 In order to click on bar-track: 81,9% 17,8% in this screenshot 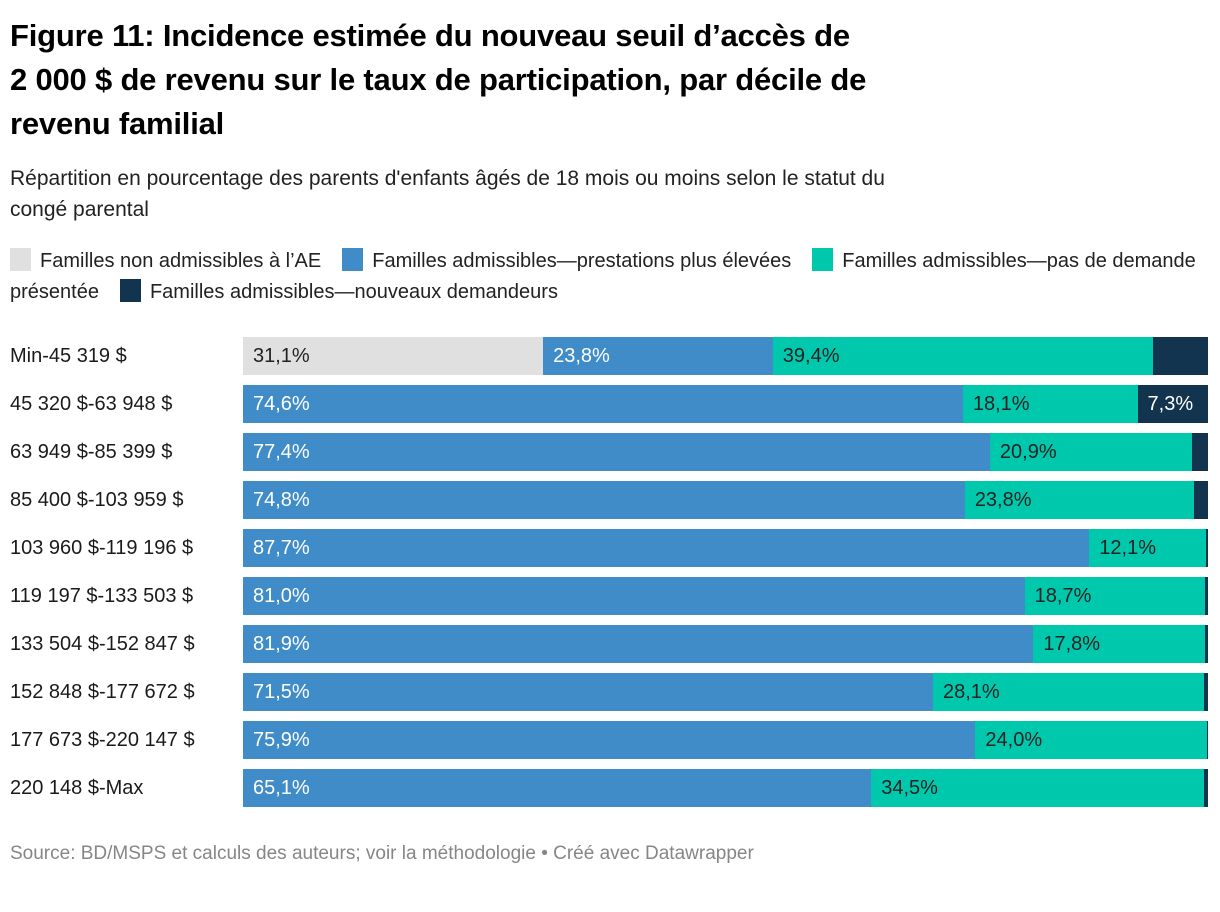, I will do `click(725, 644)`.